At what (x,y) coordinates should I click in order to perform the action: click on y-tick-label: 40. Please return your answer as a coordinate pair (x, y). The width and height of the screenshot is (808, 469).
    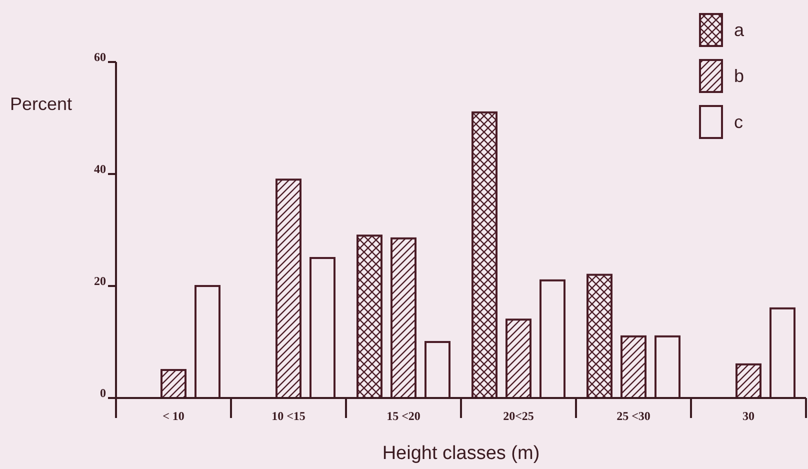
    Looking at the image, I should click on (100, 169).